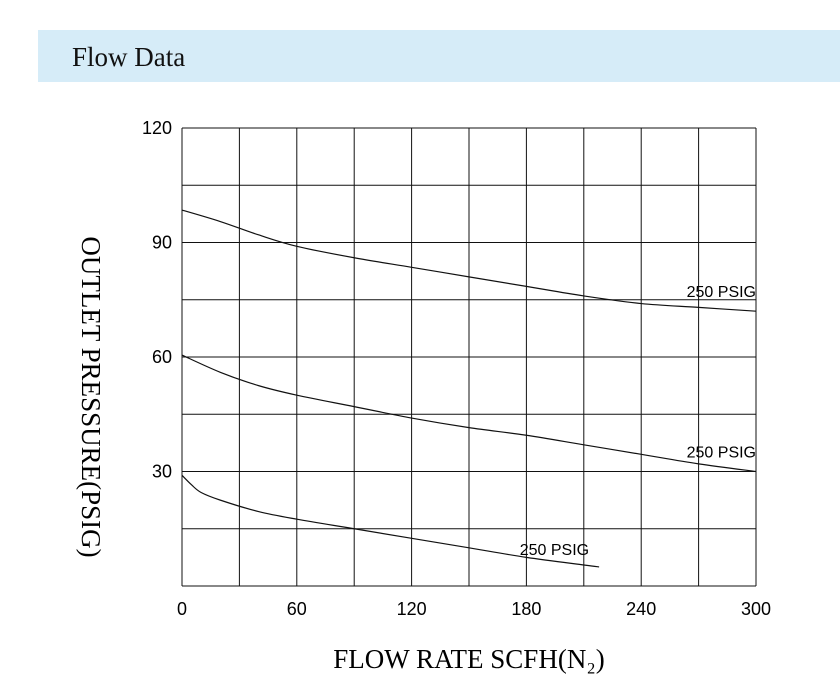 The height and width of the screenshot is (696, 840). I want to click on curve-label-middle: 250 PSIG, so click(721, 453).